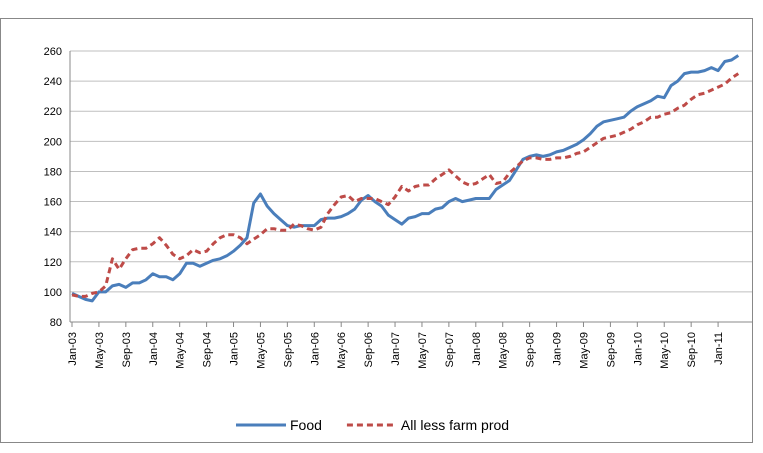 This screenshot has height=453, width=763. What do you see at coordinates (56, 323) in the screenshot?
I see `y-tick-label: 80` at bounding box center [56, 323].